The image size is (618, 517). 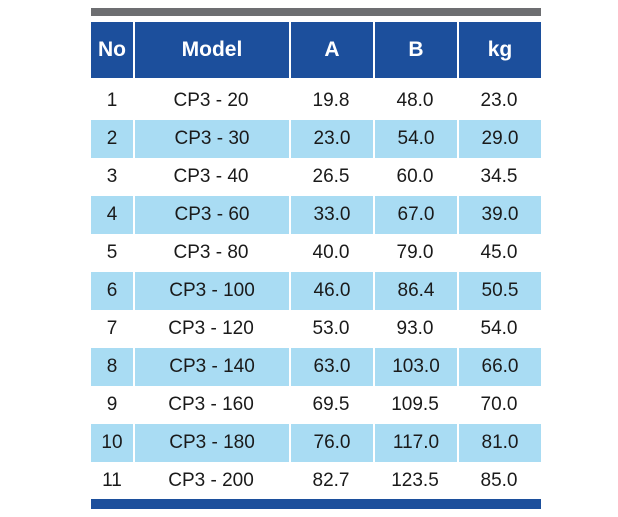 What do you see at coordinates (211, 176) in the screenshot?
I see `cell-model: CP3 - 40` at bounding box center [211, 176].